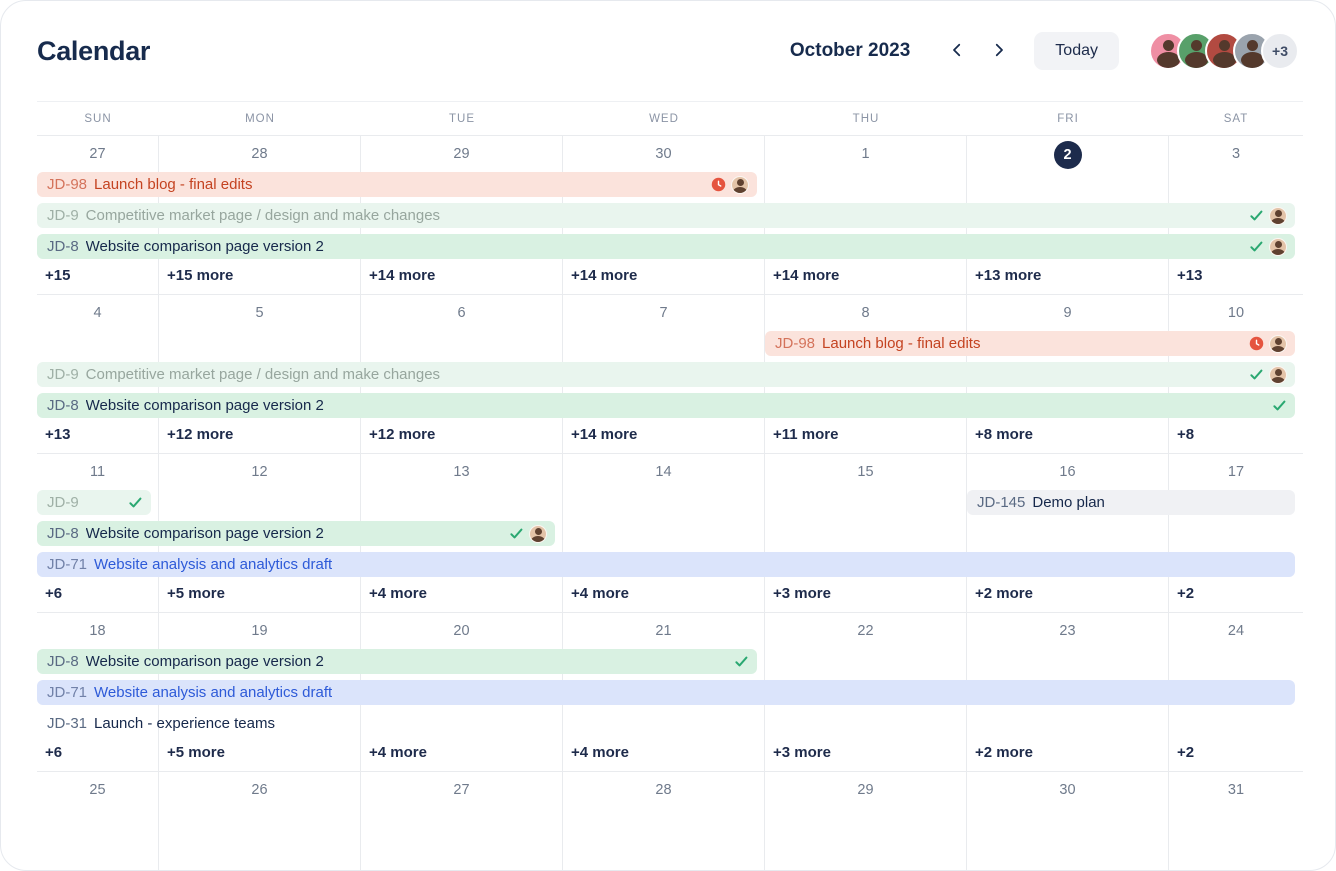 The height and width of the screenshot is (871, 1336). I want to click on day-cell-2: 2, so click(1068, 215).